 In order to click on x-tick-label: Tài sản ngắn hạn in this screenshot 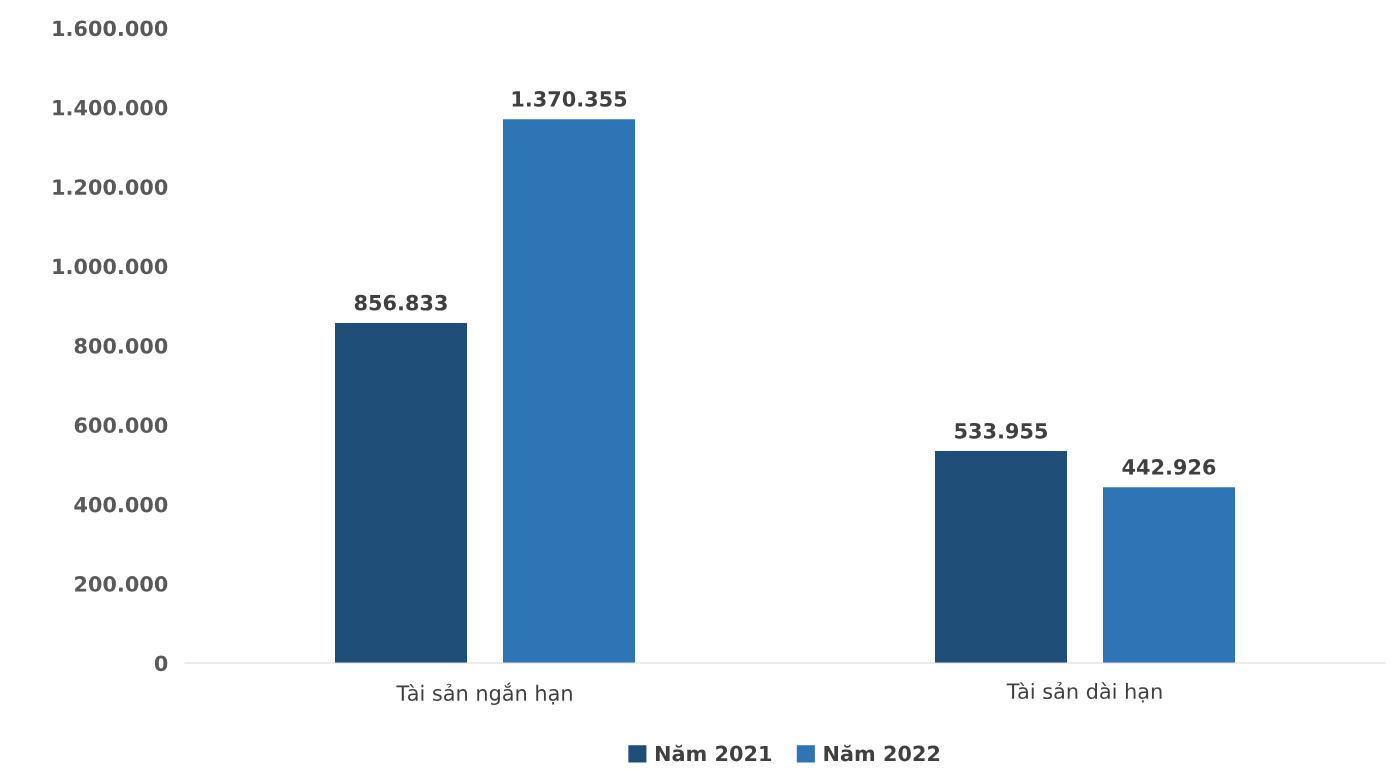, I will do `click(484, 694)`.